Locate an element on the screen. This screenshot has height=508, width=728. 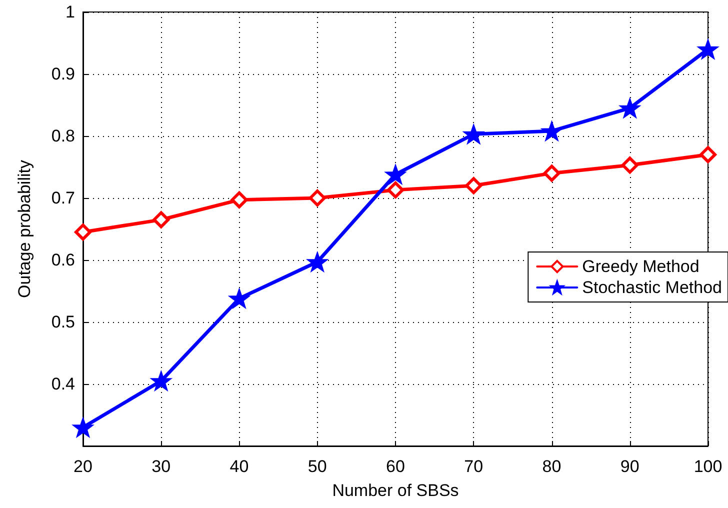
legend-label: Stochastic Method is located at coordinates (652, 287).